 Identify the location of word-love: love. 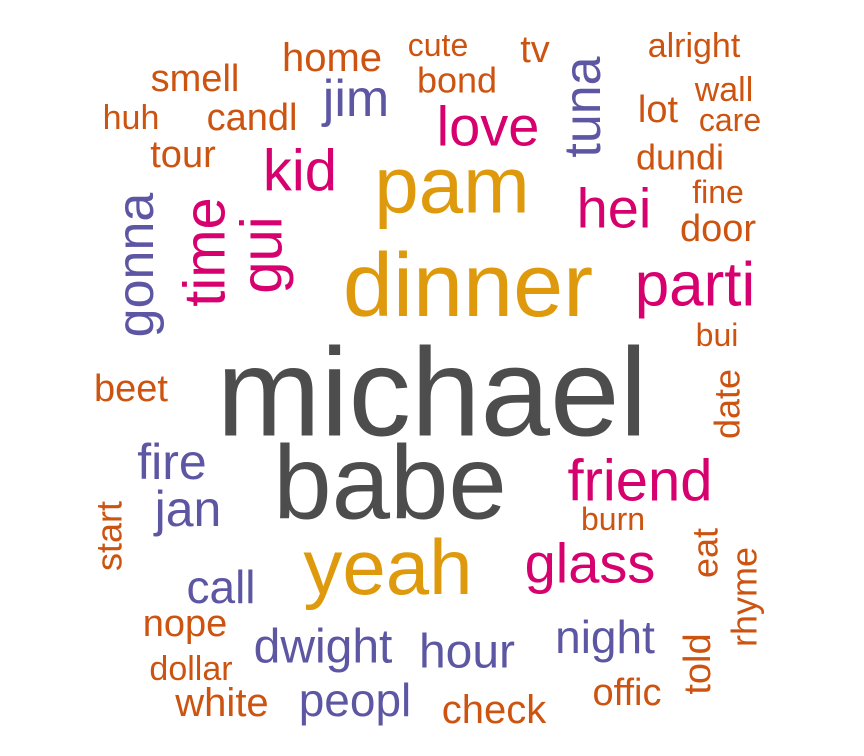
(488, 126).